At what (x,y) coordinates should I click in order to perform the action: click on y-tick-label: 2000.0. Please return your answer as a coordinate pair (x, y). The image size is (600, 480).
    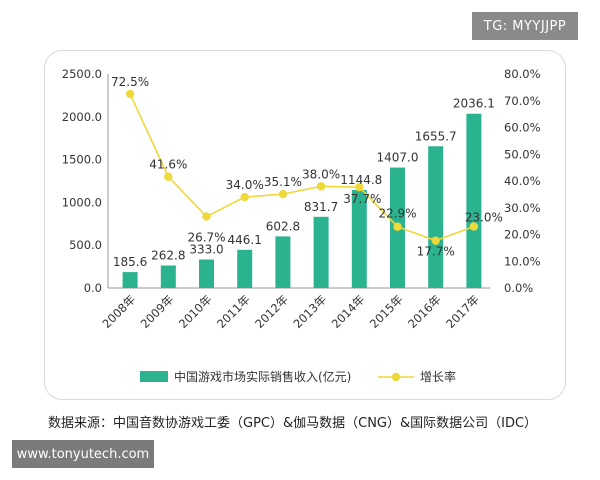
    Looking at the image, I should click on (82, 117).